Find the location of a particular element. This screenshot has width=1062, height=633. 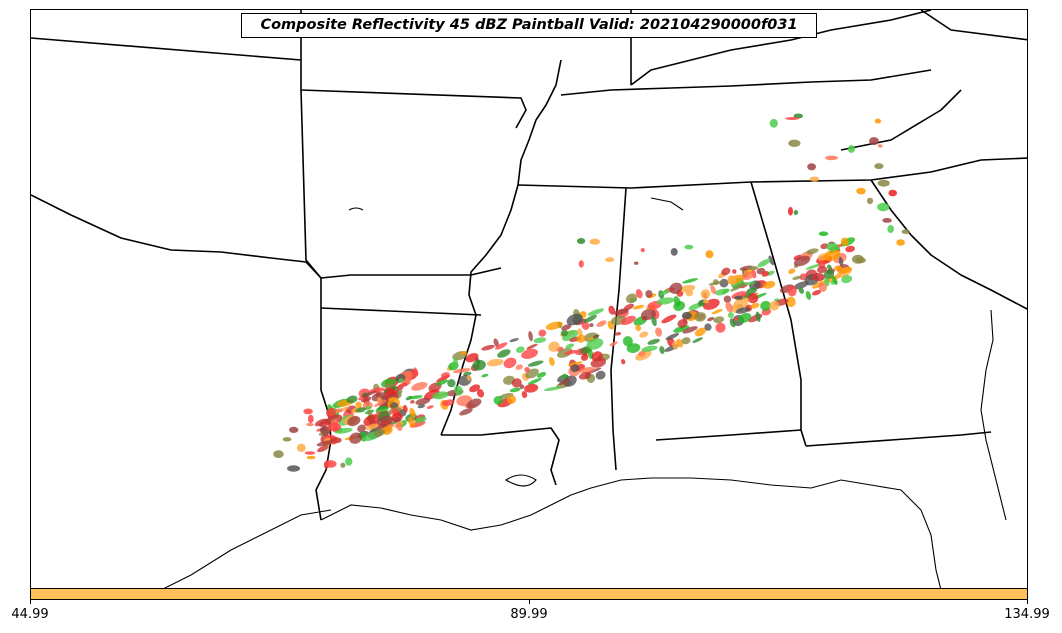

state-border-ar-west is located at coordinates (325, 347).